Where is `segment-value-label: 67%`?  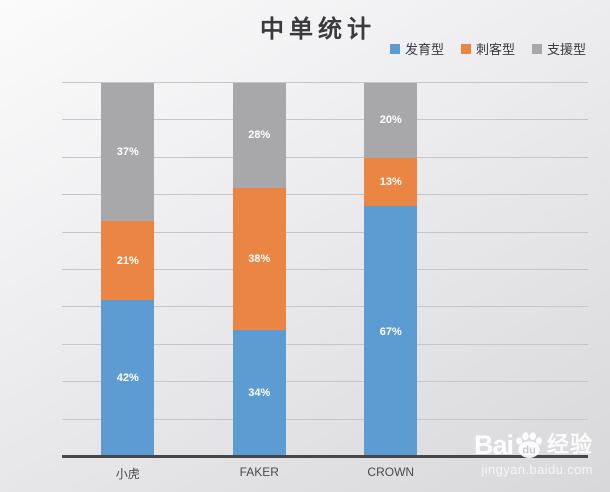
segment-value-label: 67% is located at coordinates (390, 331).